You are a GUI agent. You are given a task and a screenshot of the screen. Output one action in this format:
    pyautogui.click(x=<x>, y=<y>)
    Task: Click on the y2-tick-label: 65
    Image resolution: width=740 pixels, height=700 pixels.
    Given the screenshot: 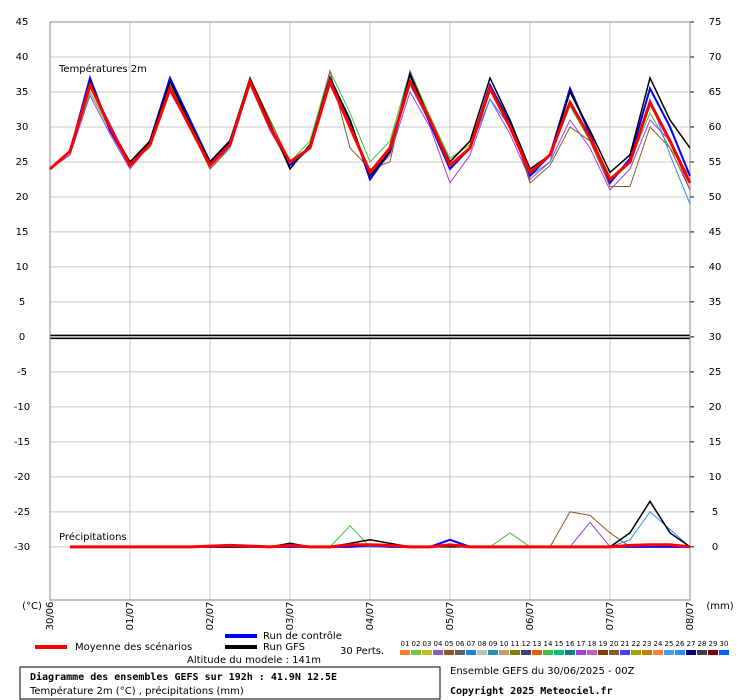 What is the action you would take?
    pyautogui.click(x=715, y=92)
    